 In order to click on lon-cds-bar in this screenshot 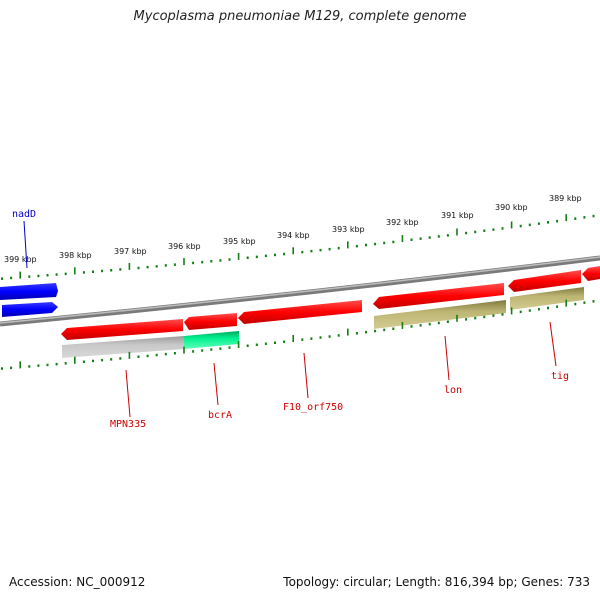, I will do `click(440, 314)`.